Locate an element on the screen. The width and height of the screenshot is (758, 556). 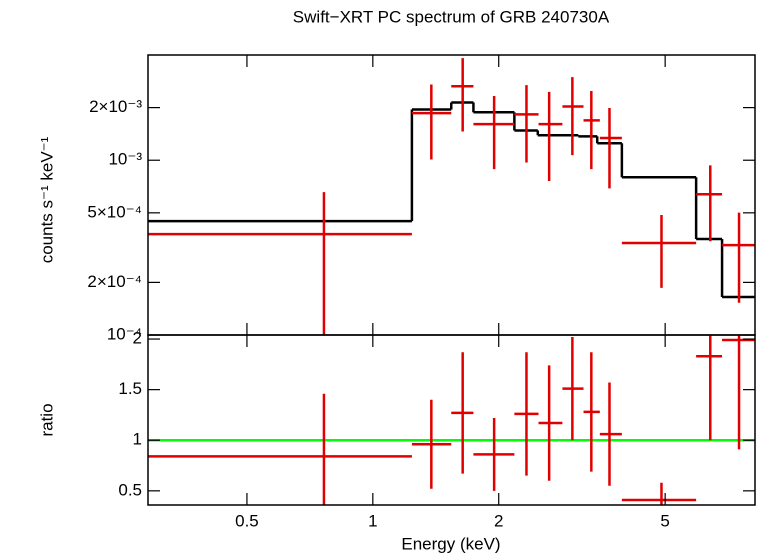
x-tick-label: 1 is located at coordinates (372, 520).